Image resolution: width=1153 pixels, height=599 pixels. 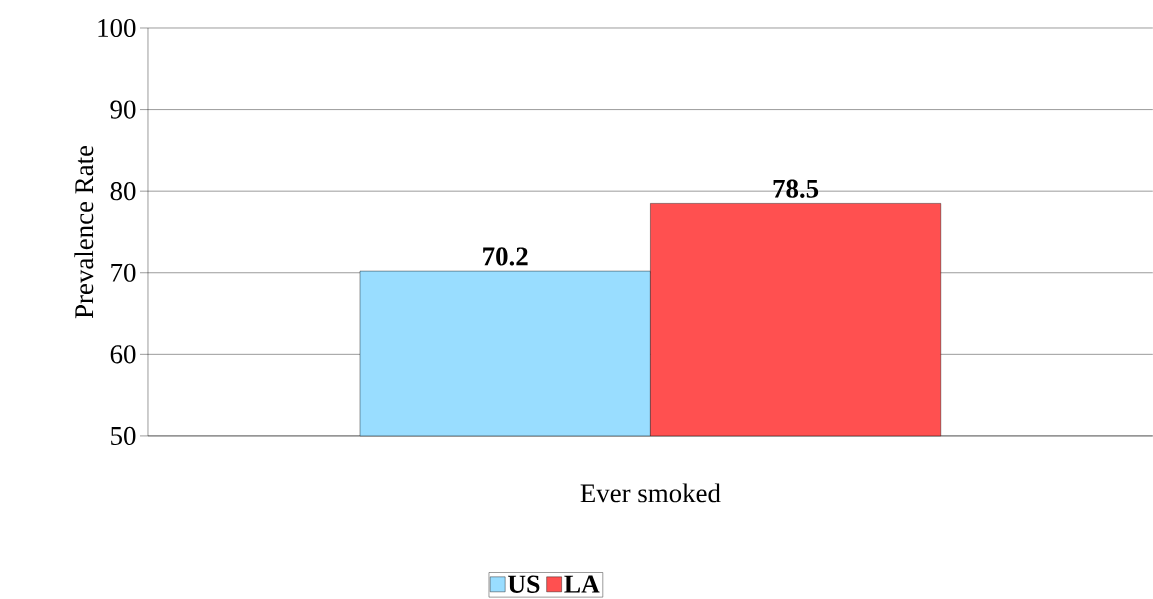 What do you see at coordinates (505, 256) in the screenshot?
I see `data-label: 70.2` at bounding box center [505, 256].